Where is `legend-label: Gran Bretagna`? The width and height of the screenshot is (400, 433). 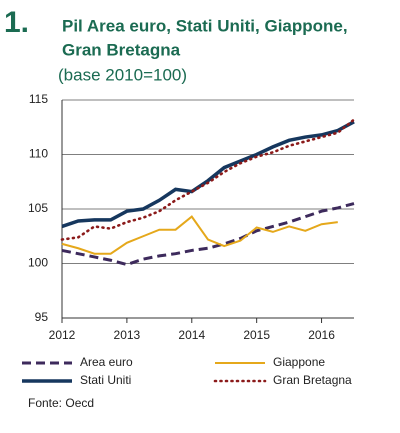
legend-label: Gran Bretagna is located at coordinates (312, 380).